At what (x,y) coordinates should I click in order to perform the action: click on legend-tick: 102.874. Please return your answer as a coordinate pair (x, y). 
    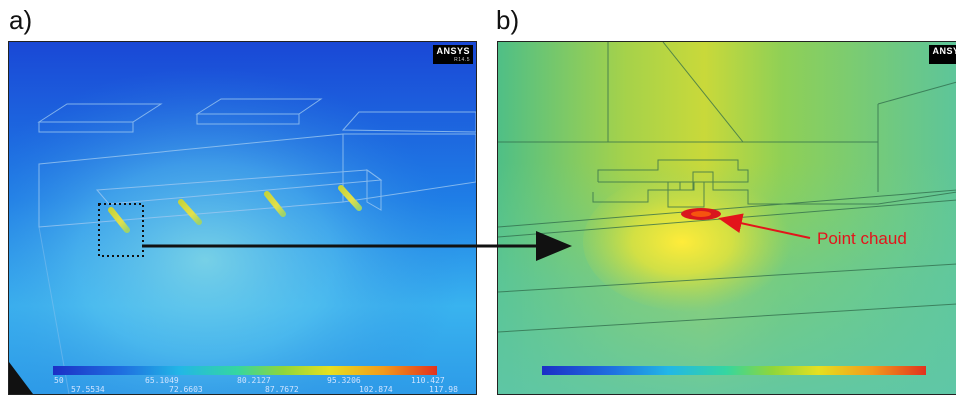
    Looking at the image, I should click on (376, 389).